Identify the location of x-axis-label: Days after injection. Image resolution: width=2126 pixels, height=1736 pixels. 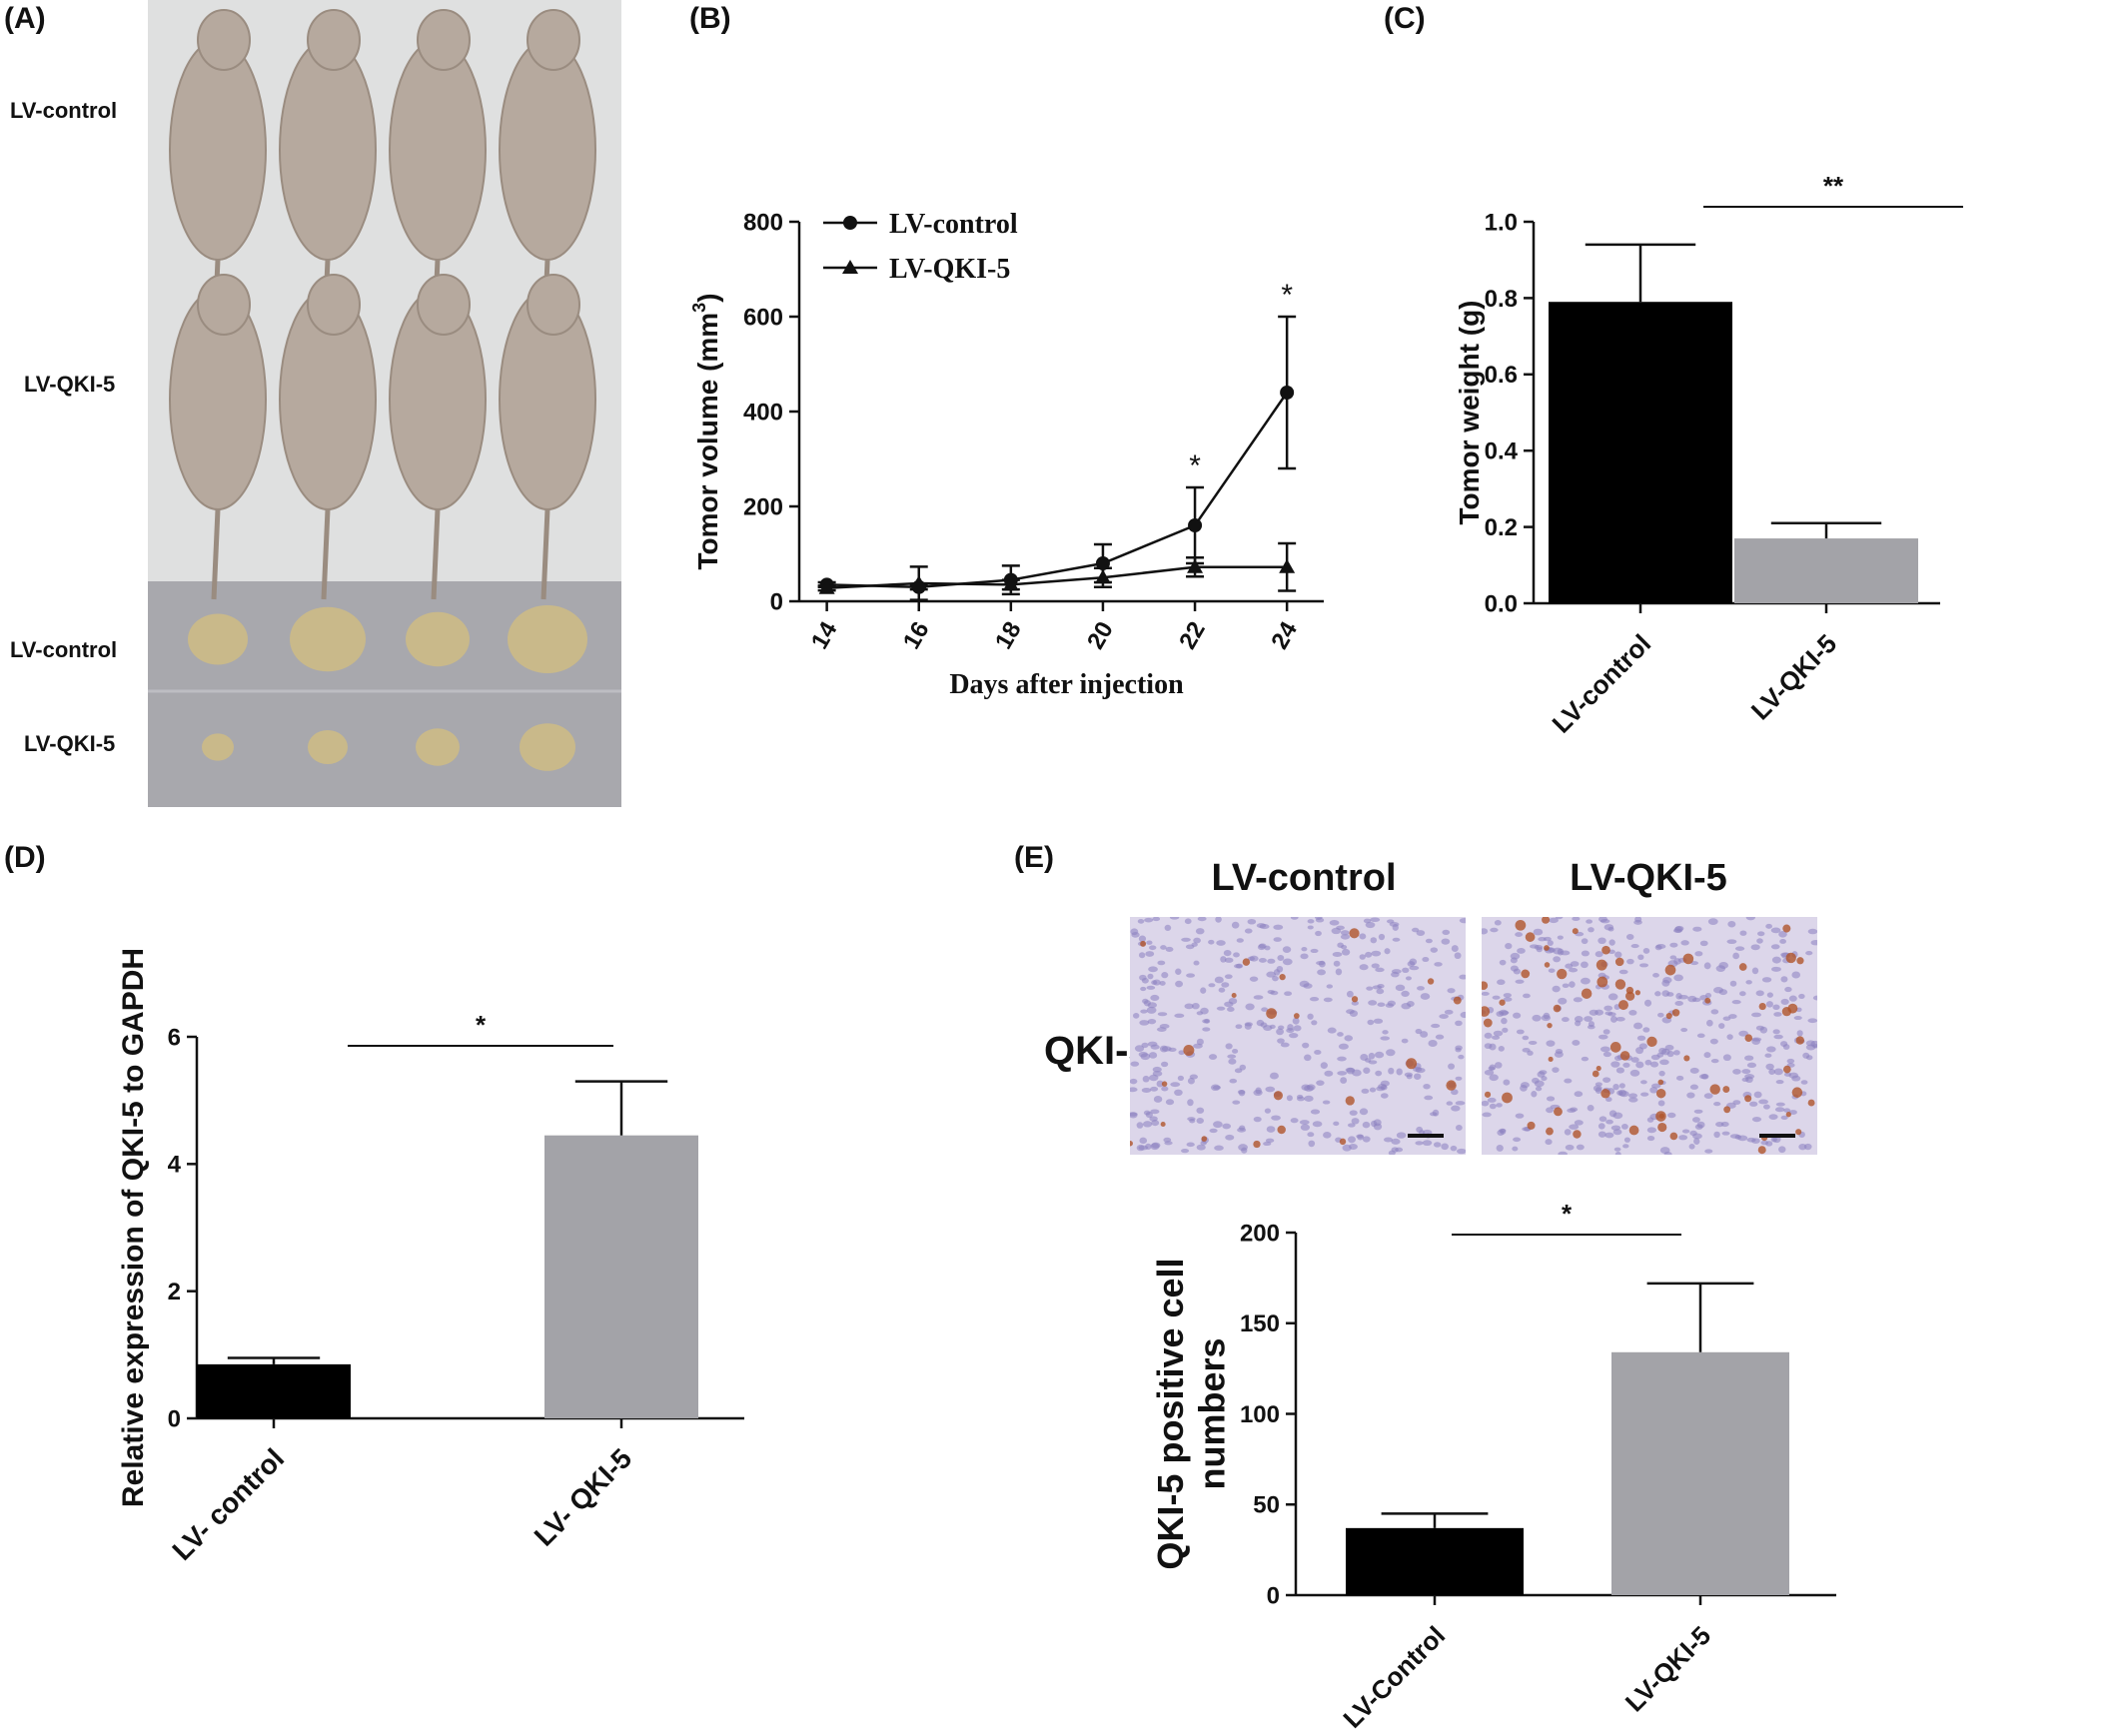
(1066, 684).